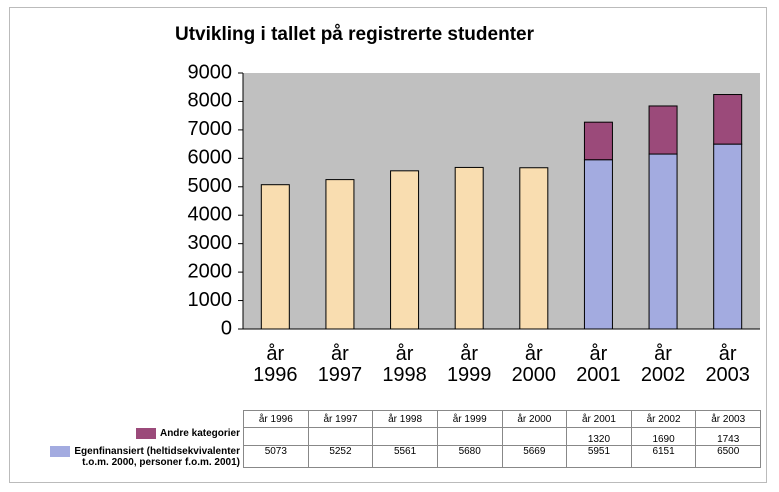 The image size is (779, 492). I want to click on table-cell: 5669, so click(534, 456).